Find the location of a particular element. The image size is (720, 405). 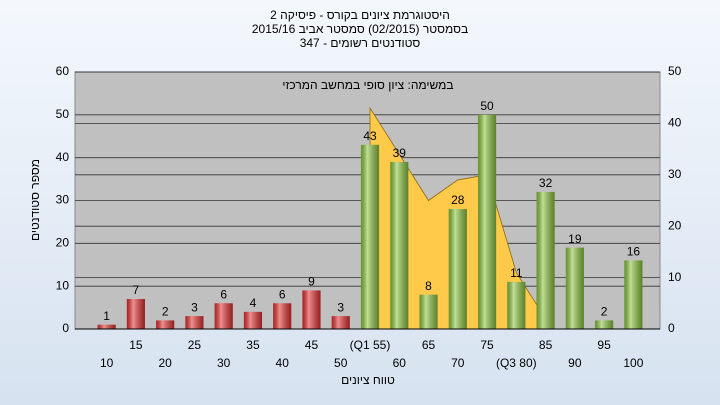

value-label: 7 is located at coordinates (136, 290).